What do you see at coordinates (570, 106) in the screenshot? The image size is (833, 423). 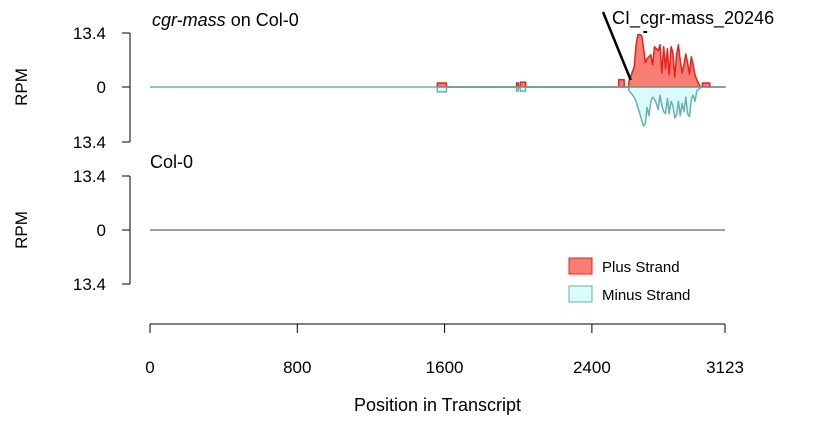 I see `minus-strand-area` at bounding box center [570, 106].